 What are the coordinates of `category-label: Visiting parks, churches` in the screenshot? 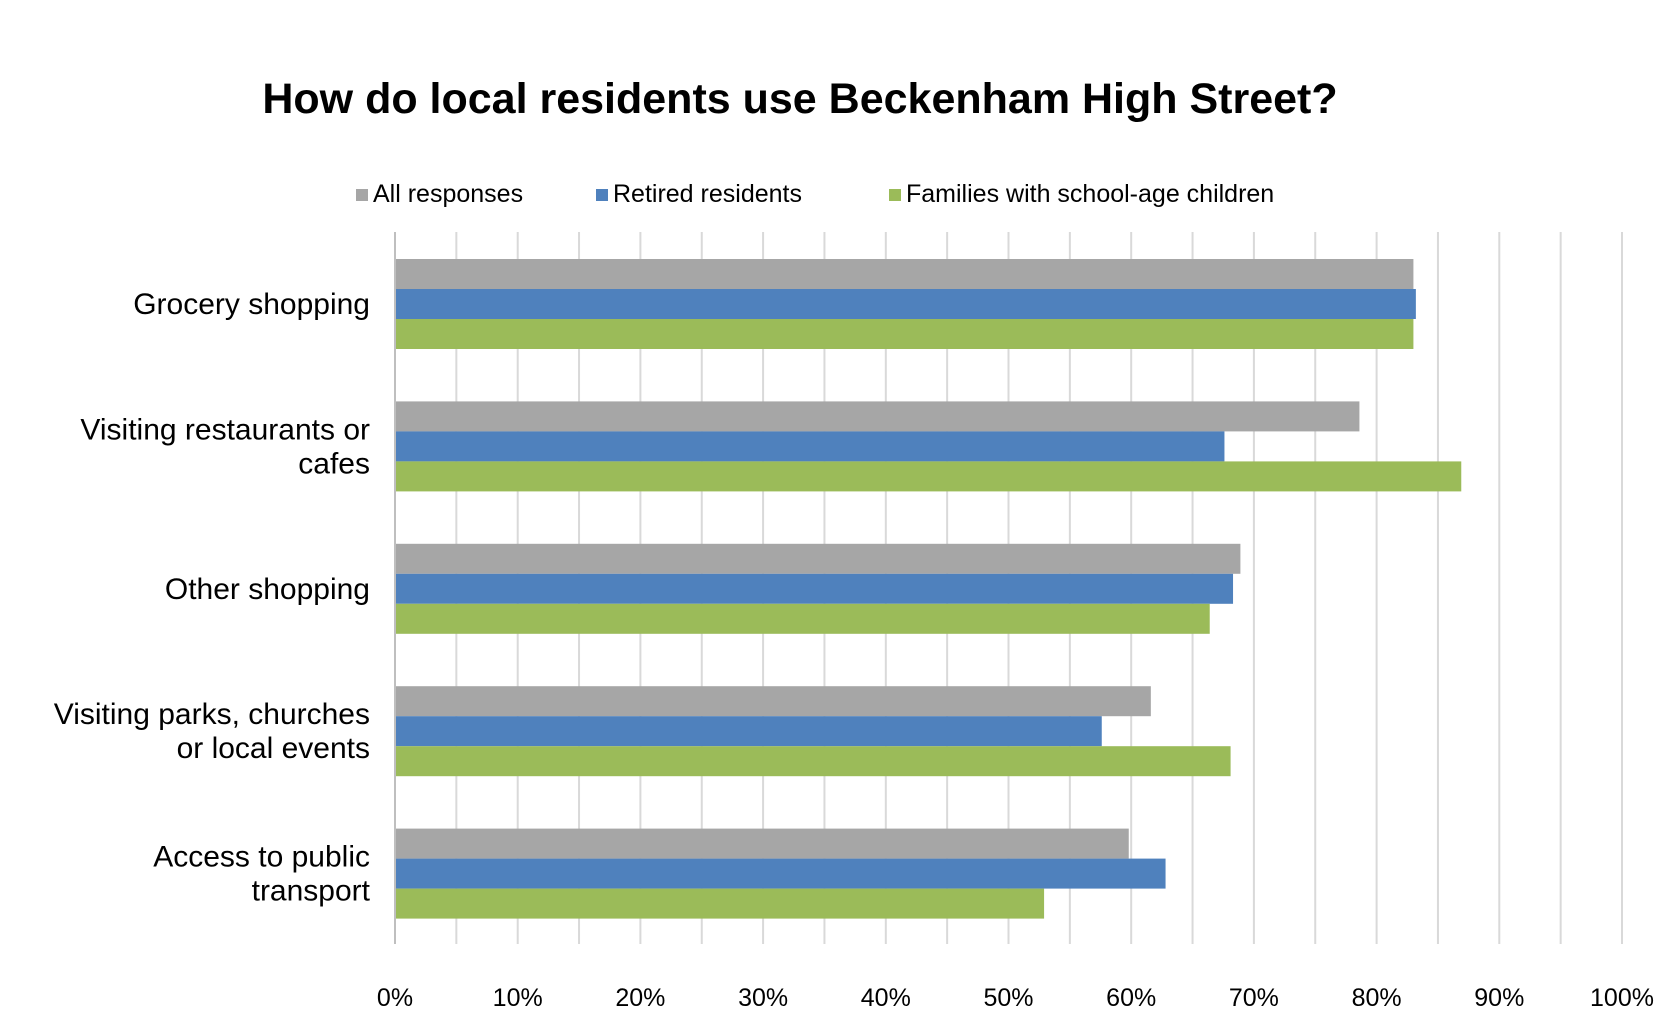 It's located at (212, 714).